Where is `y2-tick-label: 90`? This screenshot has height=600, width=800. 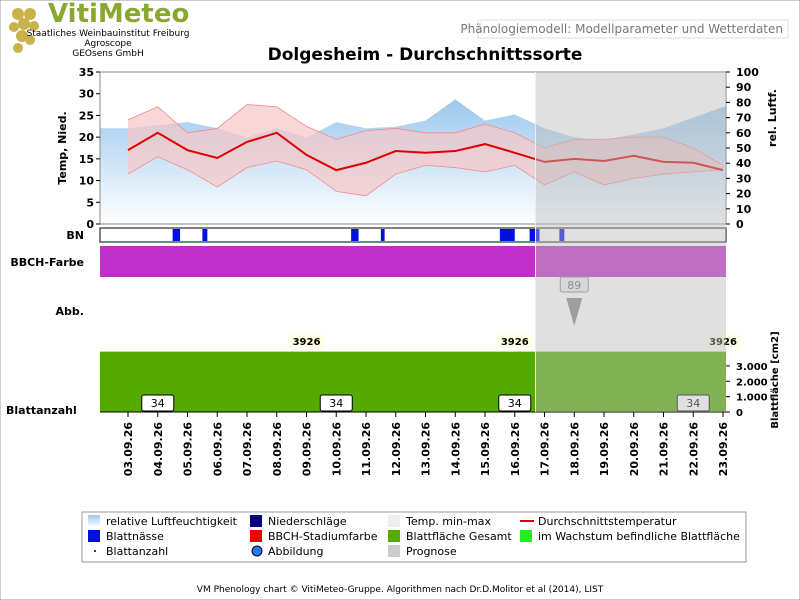
y2-tick-label: 90 is located at coordinates (744, 87).